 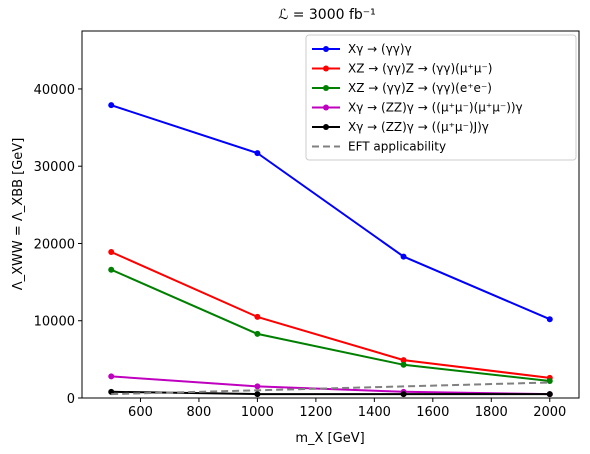 What do you see at coordinates (315, 412) in the screenshot?
I see `x-tick-label-1200: 1200` at bounding box center [315, 412].